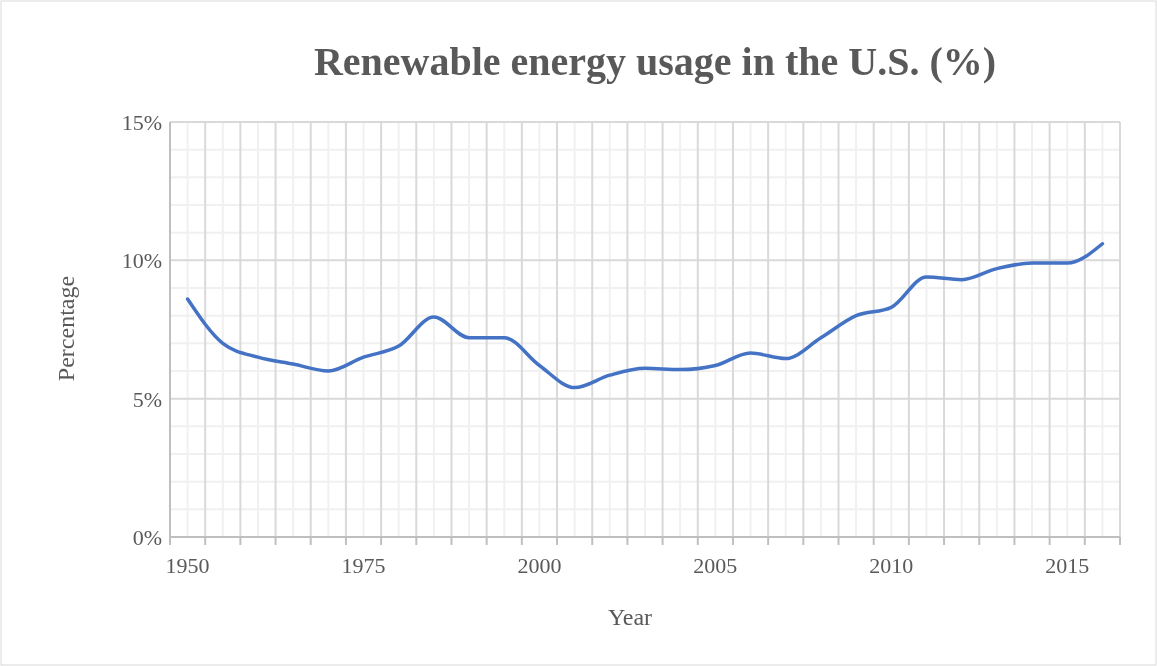 The image size is (1157, 666). Describe the element at coordinates (630, 617) in the screenshot. I see `x-axis-title: Year` at that location.